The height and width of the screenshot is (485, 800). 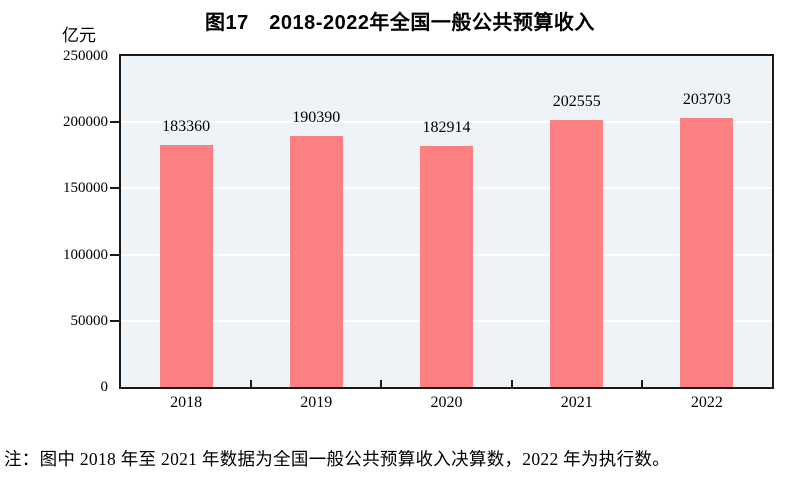 I want to click on bar-value-label: 182914, so click(x=446, y=127).